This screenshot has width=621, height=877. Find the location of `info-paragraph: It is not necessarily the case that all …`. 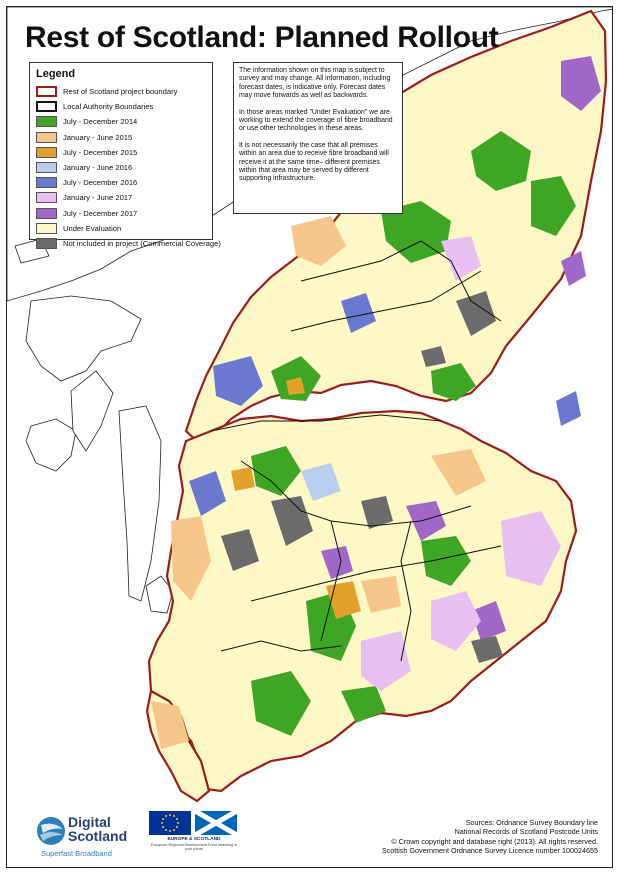

info-paragraph: It is not necessarily the case that all … is located at coordinates (314, 162).